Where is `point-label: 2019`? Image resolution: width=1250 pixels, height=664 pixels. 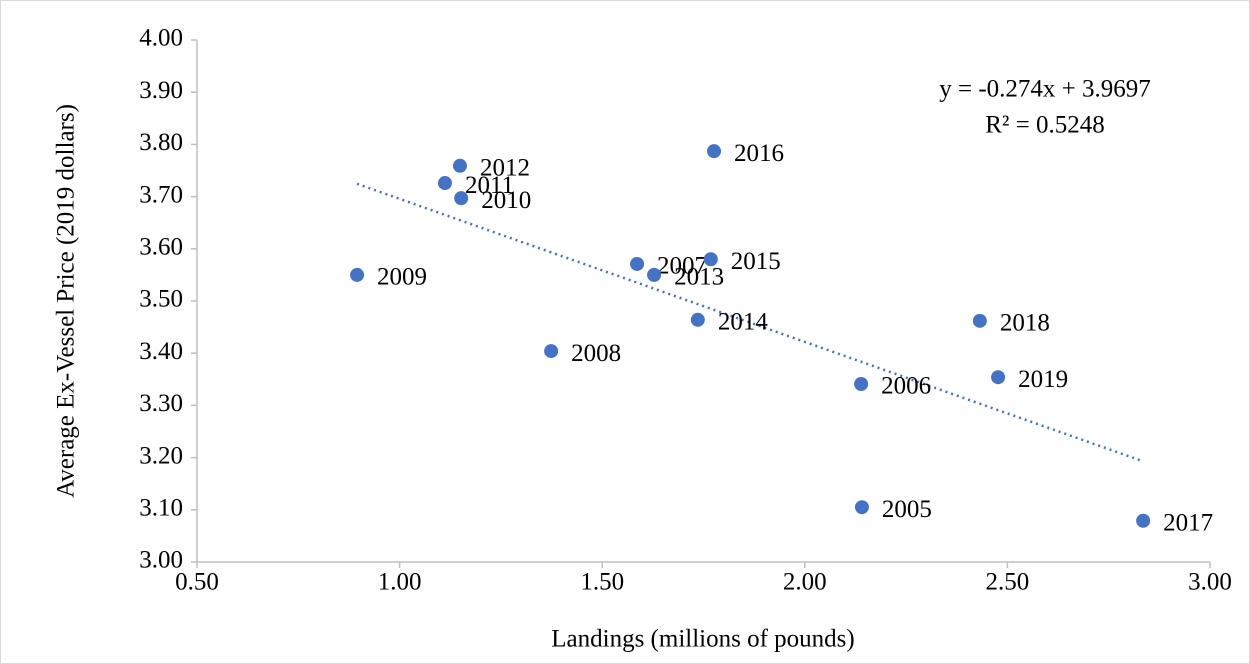 point-label: 2019 is located at coordinates (1043, 379).